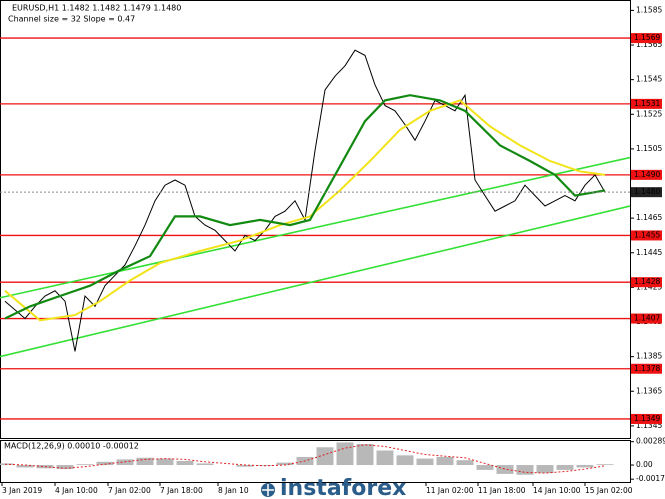  I want to click on level-label: 1.1569, so click(647, 37).